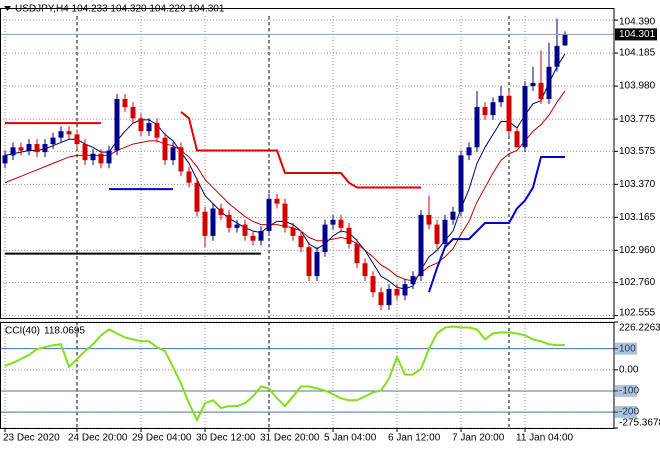 This screenshot has width=660, height=450. What do you see at coordinates (637, 217) in the screenshot?
I see `y-tick-label: 103.165` at bounding box center [637, 217].